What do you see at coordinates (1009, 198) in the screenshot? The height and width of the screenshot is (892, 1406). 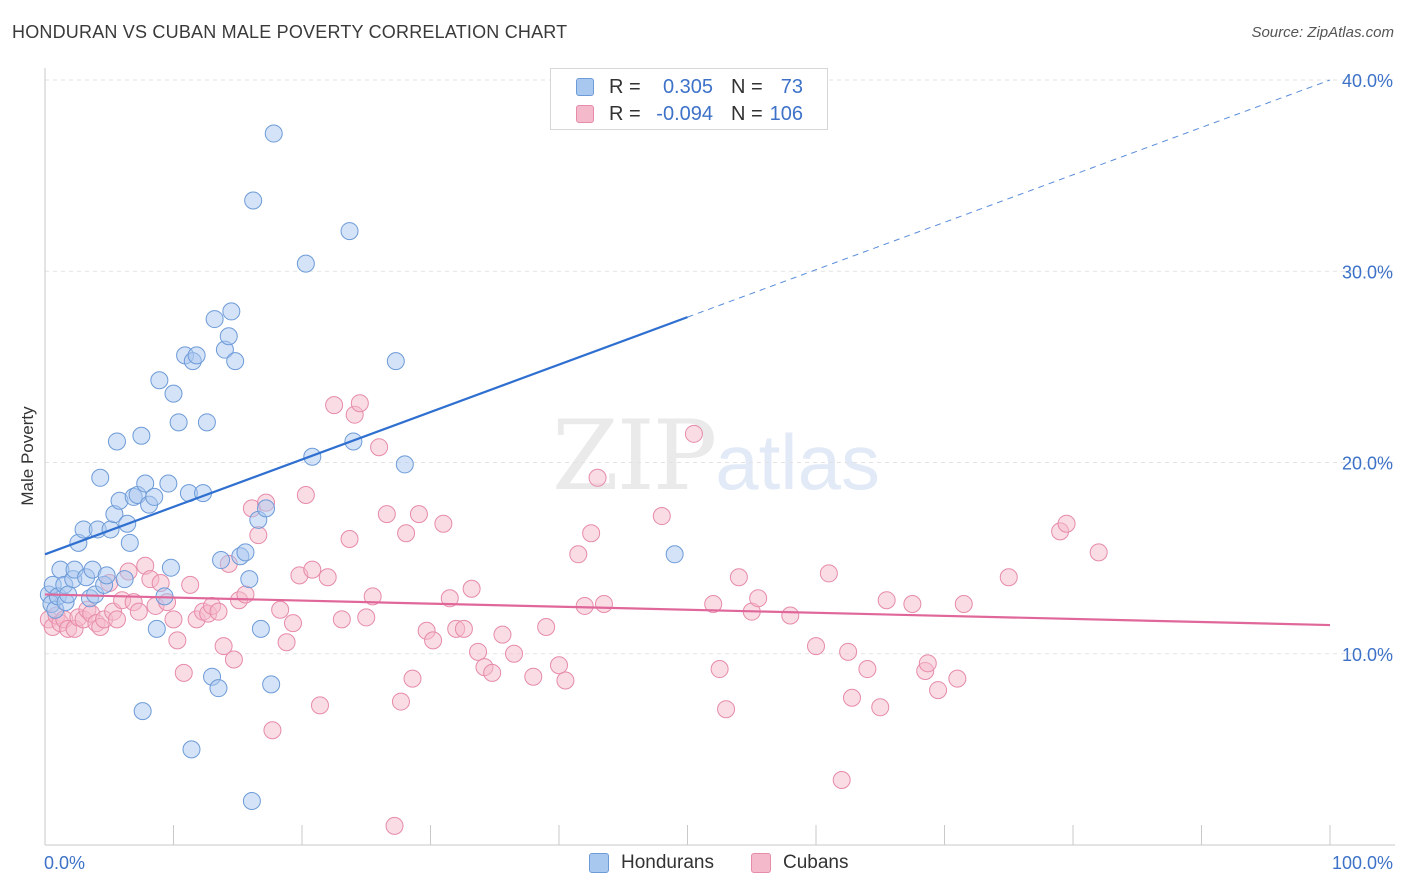 I see `hondurans-trend-extension` at bounding box center [1009, 198].